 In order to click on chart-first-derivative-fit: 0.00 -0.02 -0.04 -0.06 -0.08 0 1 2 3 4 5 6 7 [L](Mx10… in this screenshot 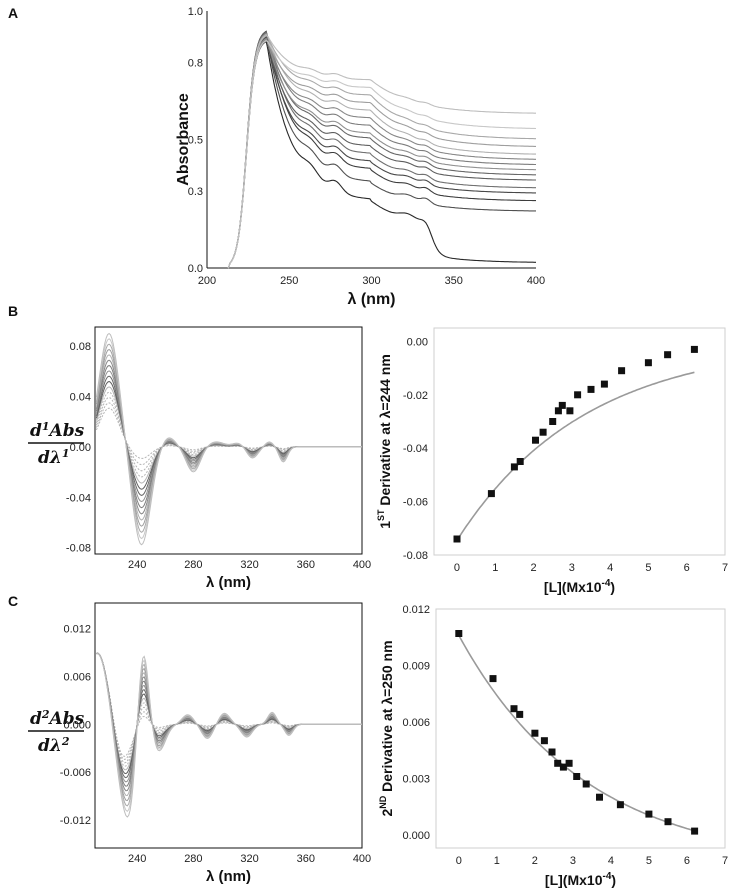, I will do `click(552, 461)`.